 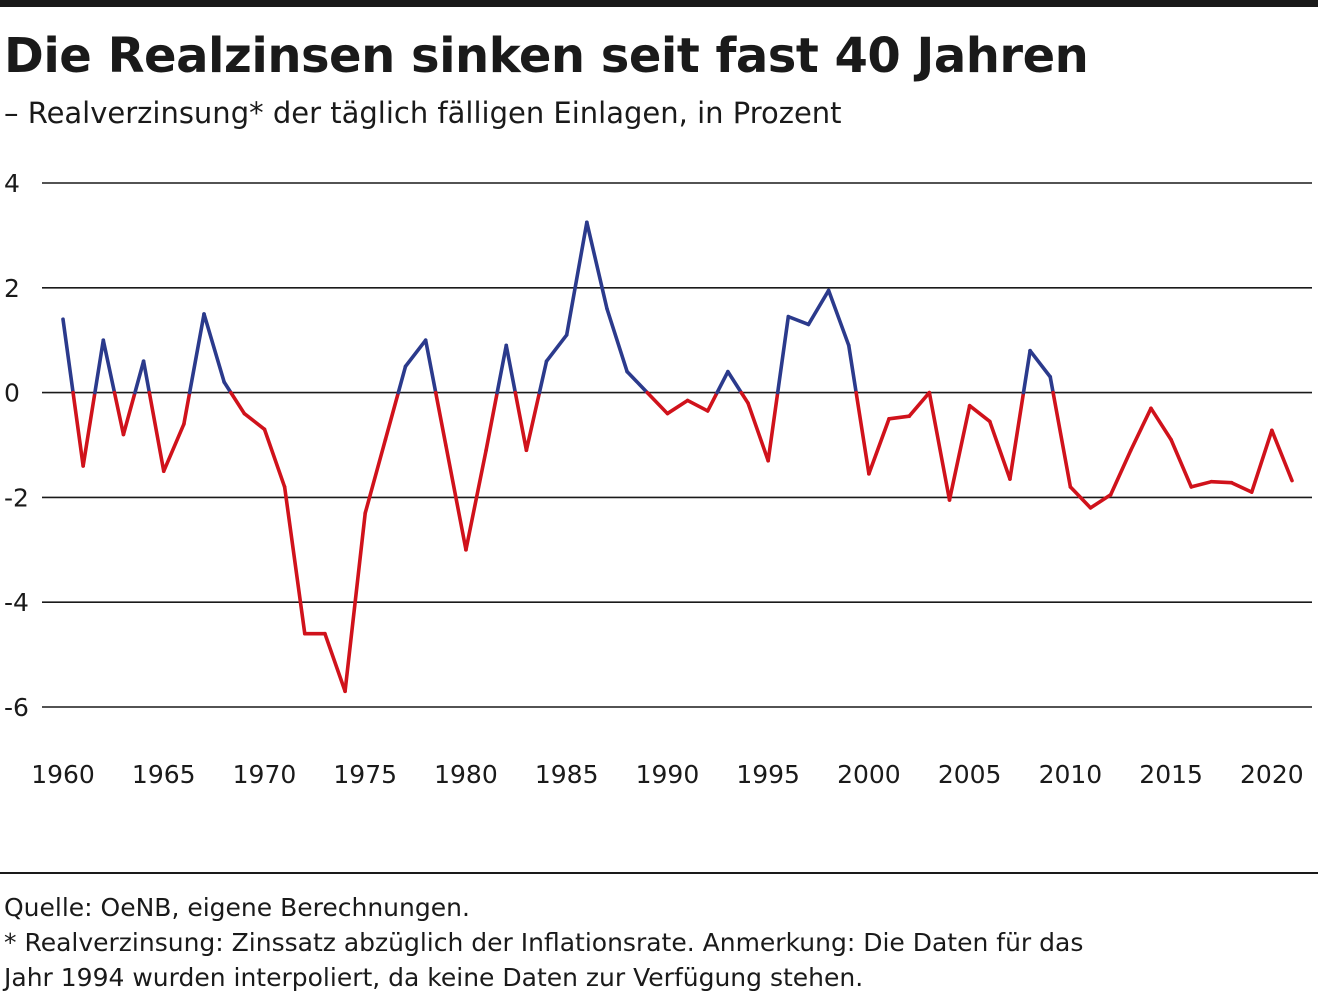 What do you see at coordinates (466, 774) in the screenshot?
I see `x-tick-label: 1980` at bounding box center [466, 774].